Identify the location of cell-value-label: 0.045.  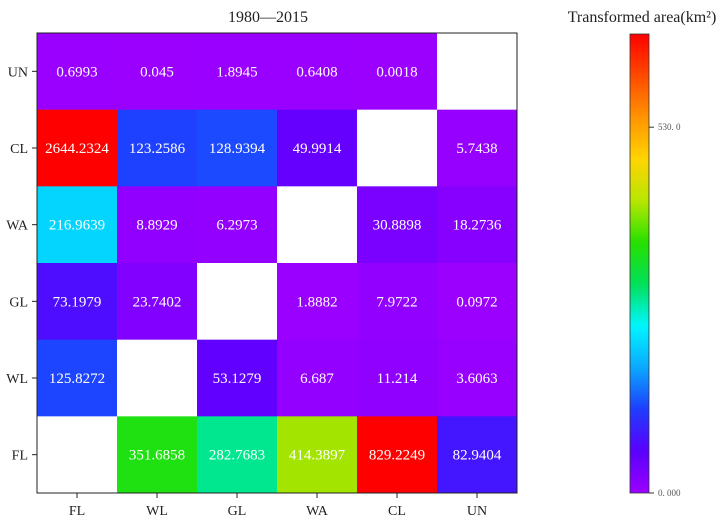
(157, 72).